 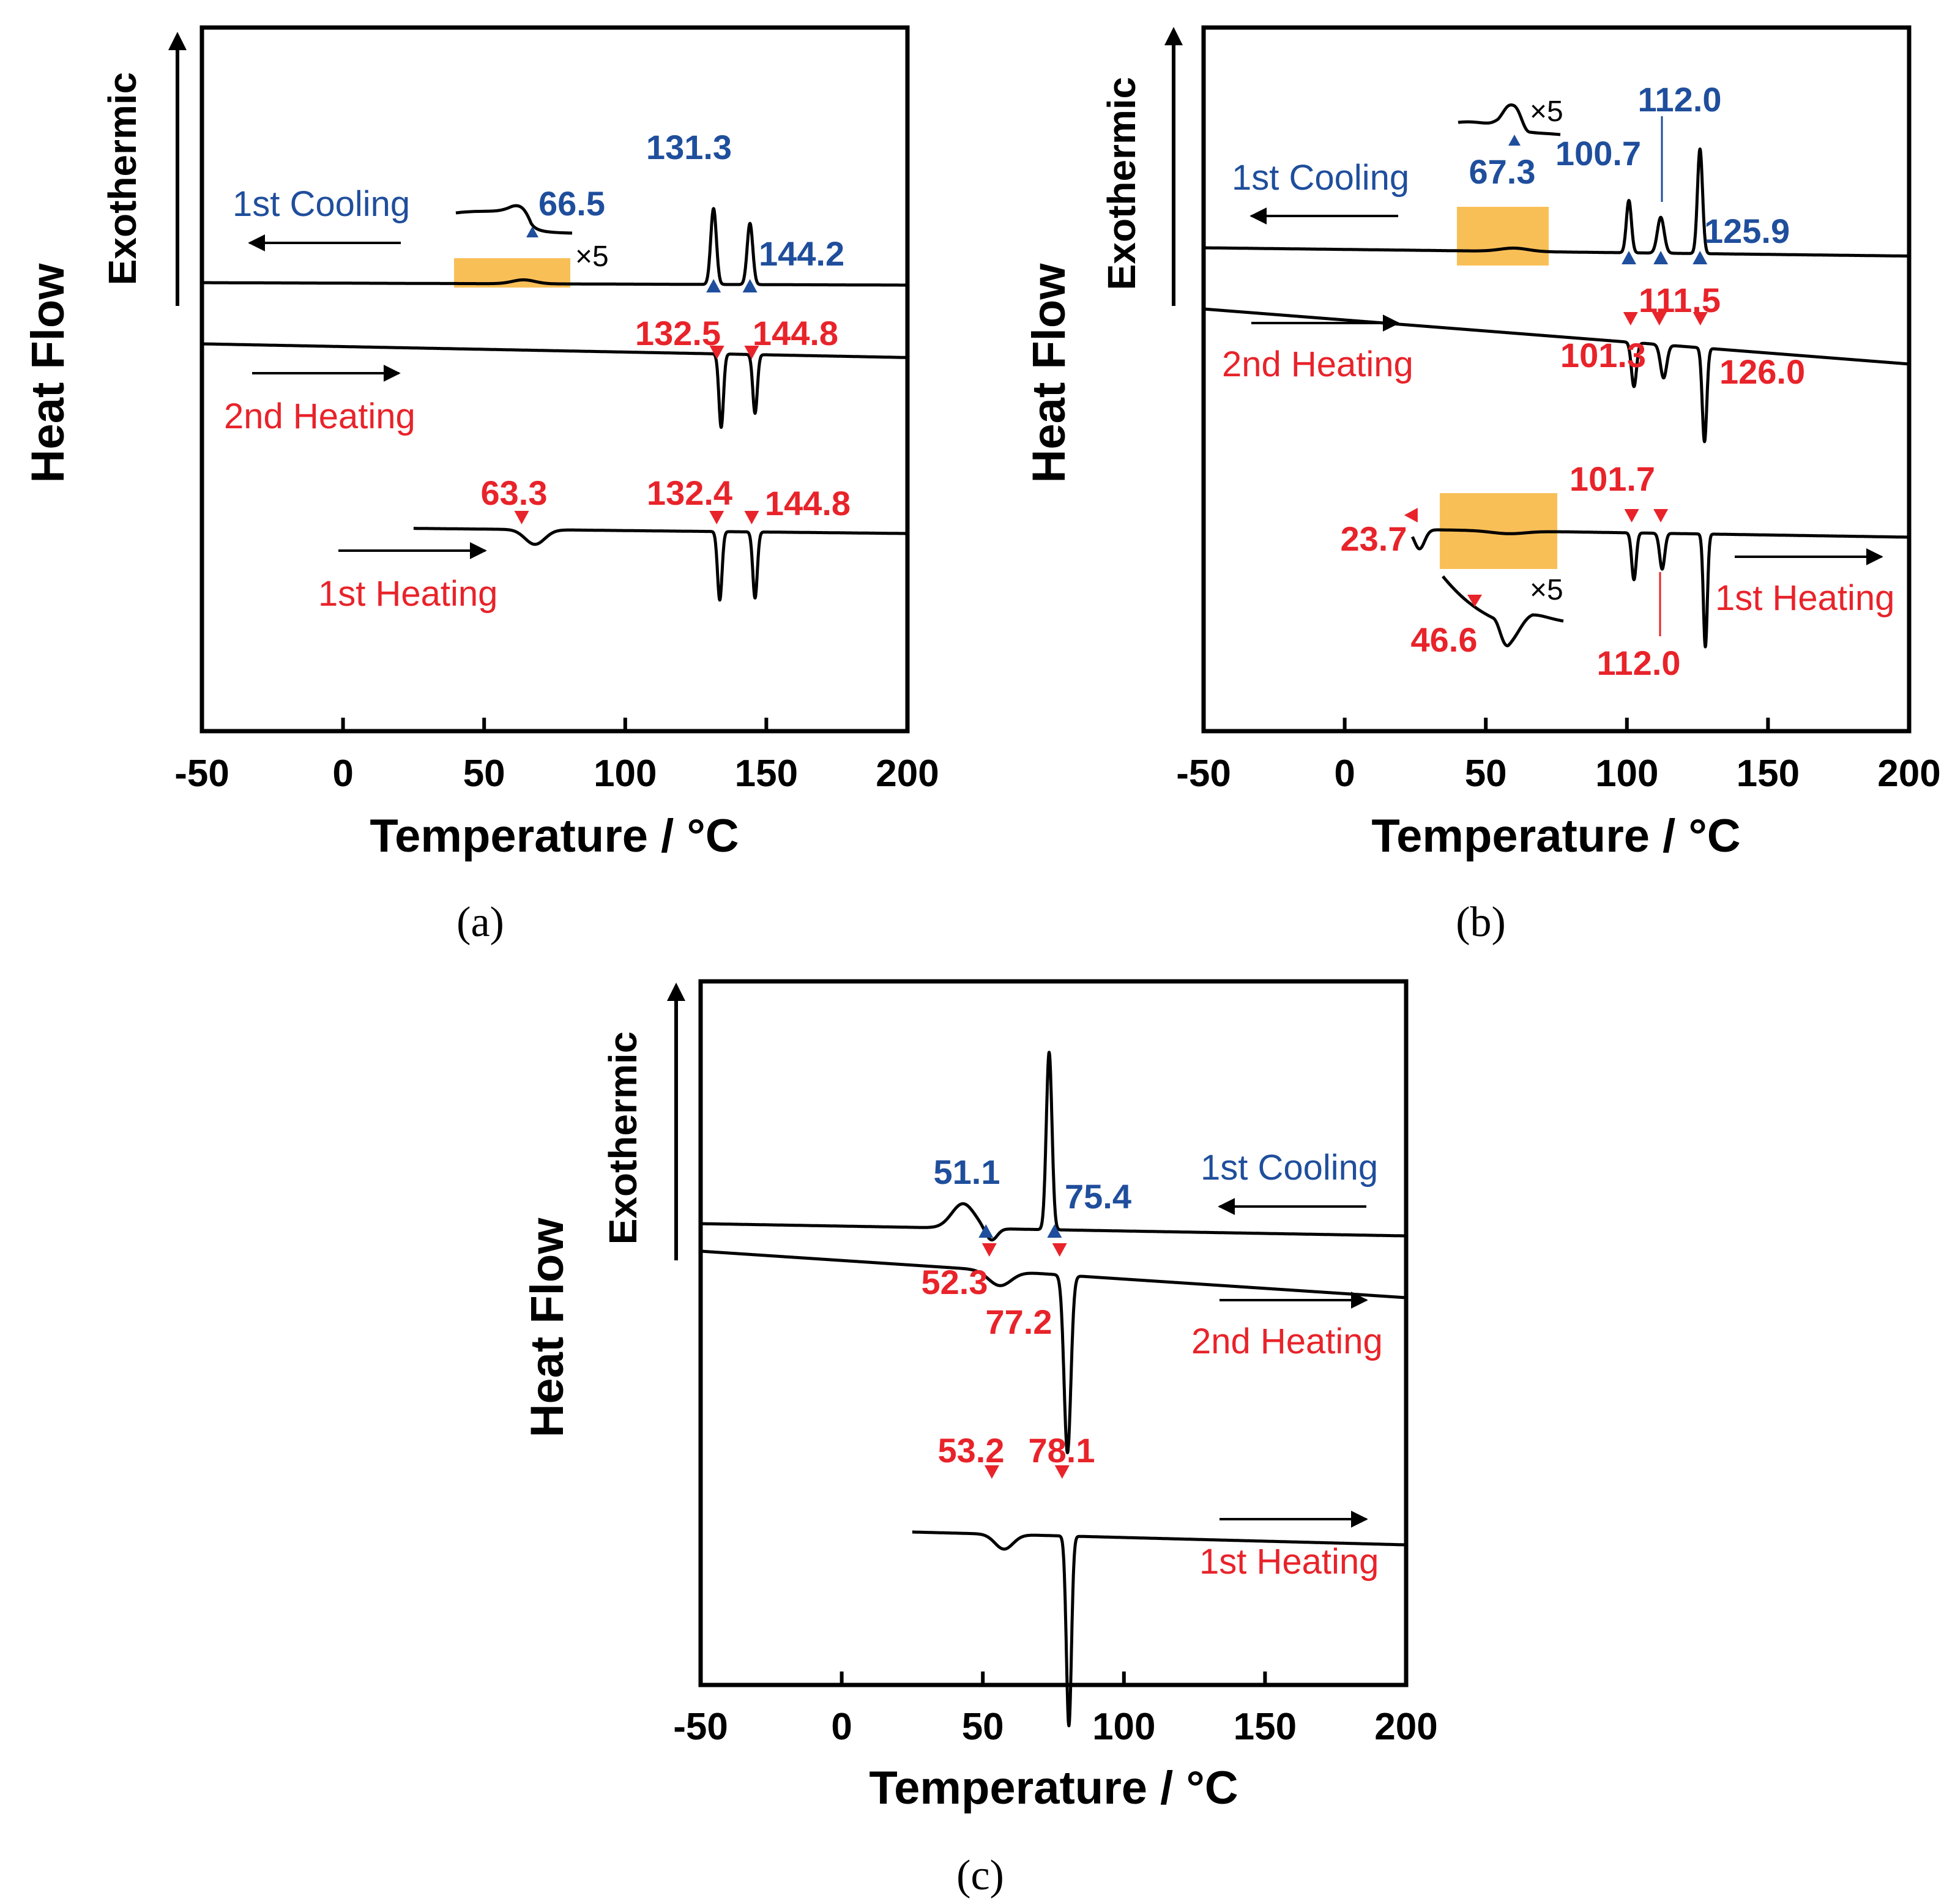 What do you see at coordinates (983, 1727) in the screenshot?
I see `x-tick-label-c-50: 50` at bounding box center [983, 1727].